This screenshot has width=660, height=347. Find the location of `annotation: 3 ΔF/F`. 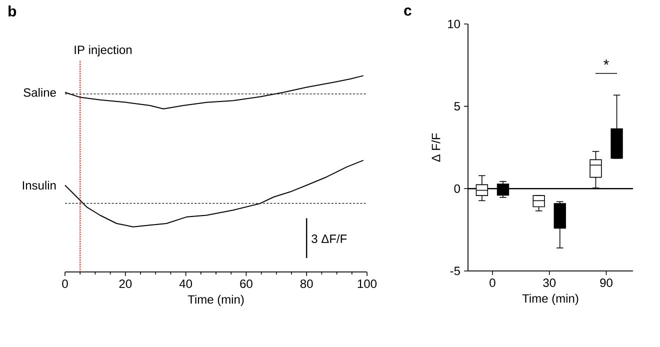

annotation: 3 ΔF/F is located at coordinates (329, 239).